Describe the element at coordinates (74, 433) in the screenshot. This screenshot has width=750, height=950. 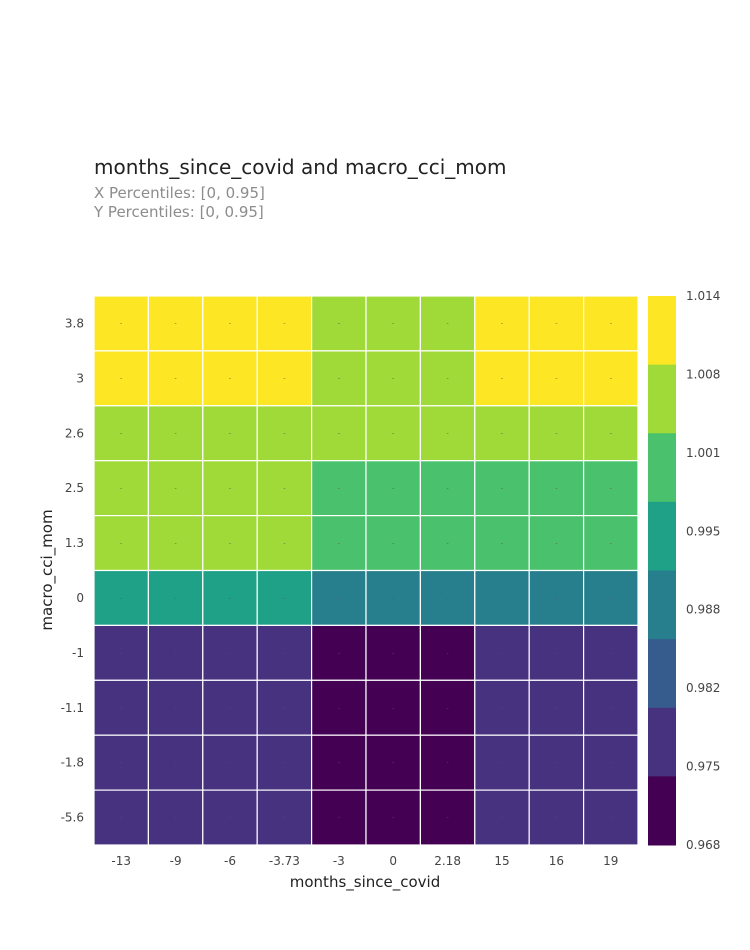
I see `y-tick-label: 2.6` at that location.